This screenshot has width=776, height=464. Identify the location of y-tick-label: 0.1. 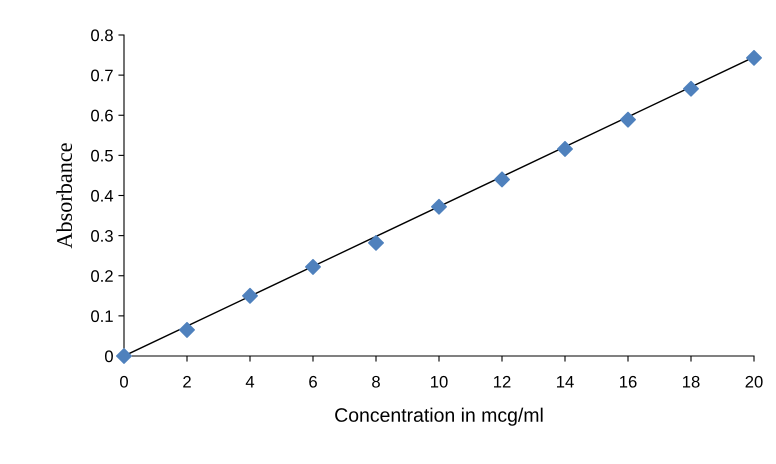
(102, 316).